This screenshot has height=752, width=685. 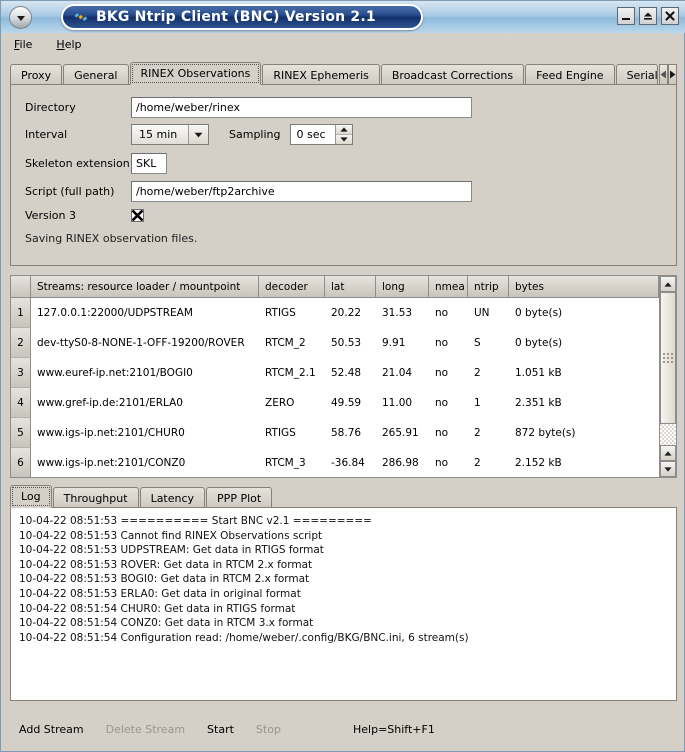 I want to click on maximize-button, so click(x=648, y=16).